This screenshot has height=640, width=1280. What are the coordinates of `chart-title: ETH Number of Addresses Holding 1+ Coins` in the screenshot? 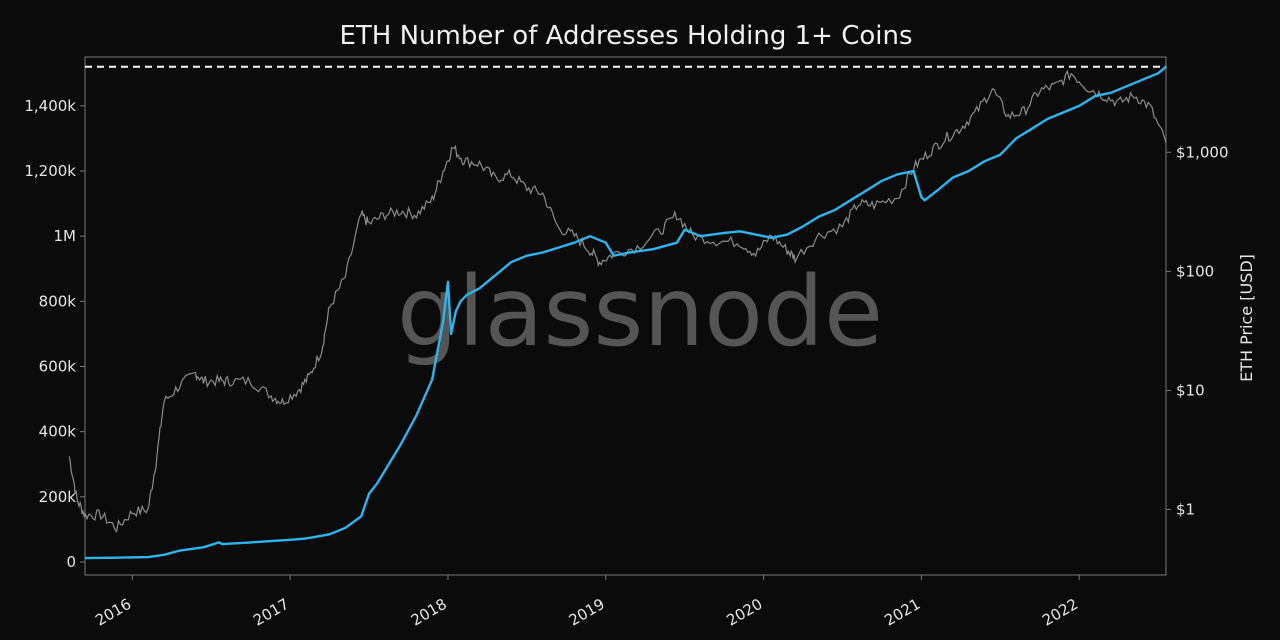 It's located at (625, 36).